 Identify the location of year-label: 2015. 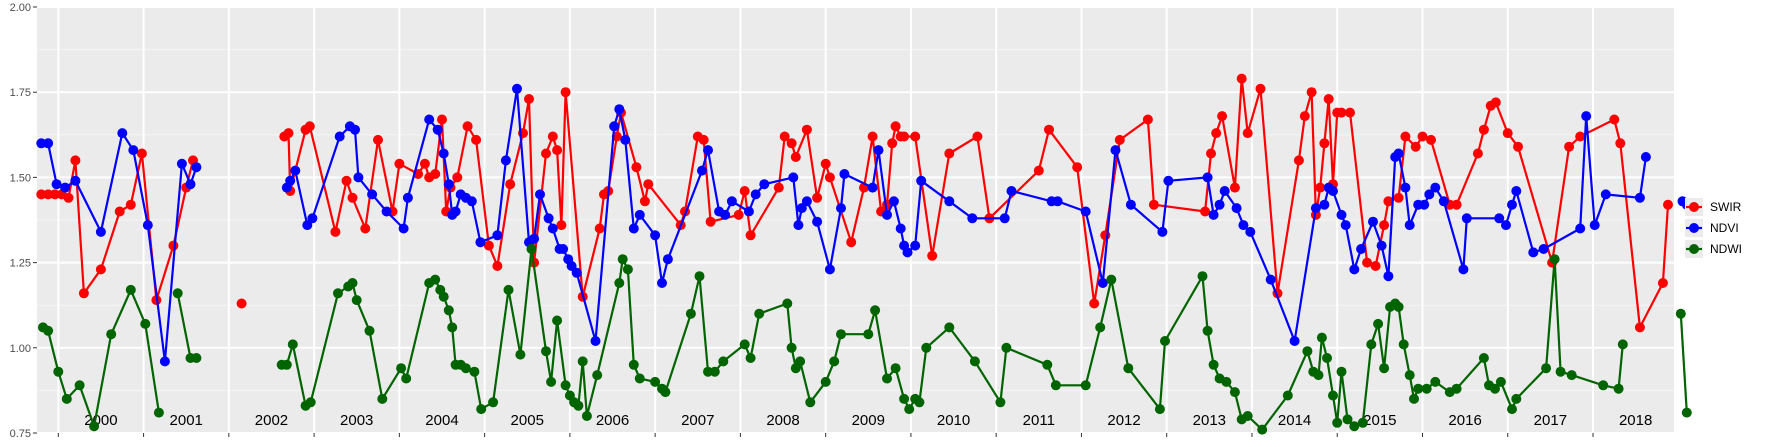
(1379, 420).